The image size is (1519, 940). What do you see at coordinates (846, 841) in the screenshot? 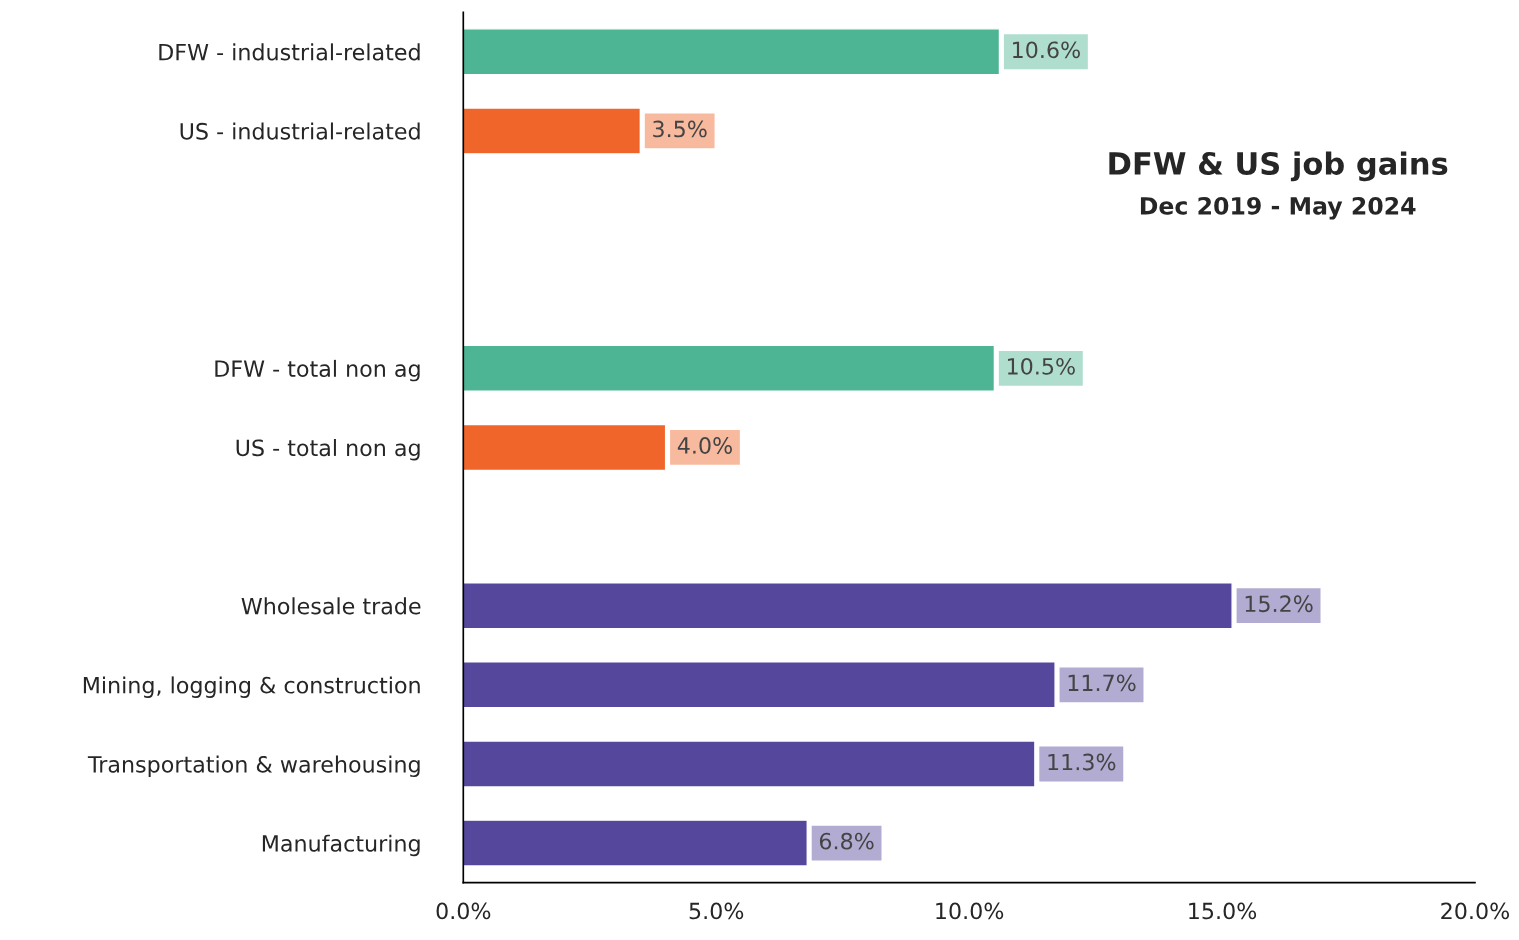
I see `data-label: 6.8%` at bounding box center [846, 841].